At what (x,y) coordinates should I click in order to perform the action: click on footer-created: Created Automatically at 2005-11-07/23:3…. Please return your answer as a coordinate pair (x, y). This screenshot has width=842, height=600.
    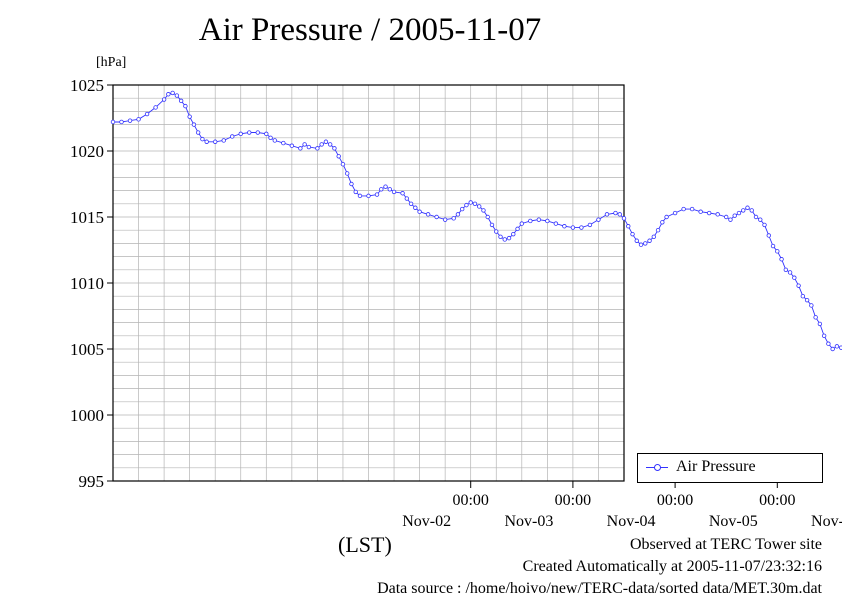
    Looking at the image, I should click on (672, 566).